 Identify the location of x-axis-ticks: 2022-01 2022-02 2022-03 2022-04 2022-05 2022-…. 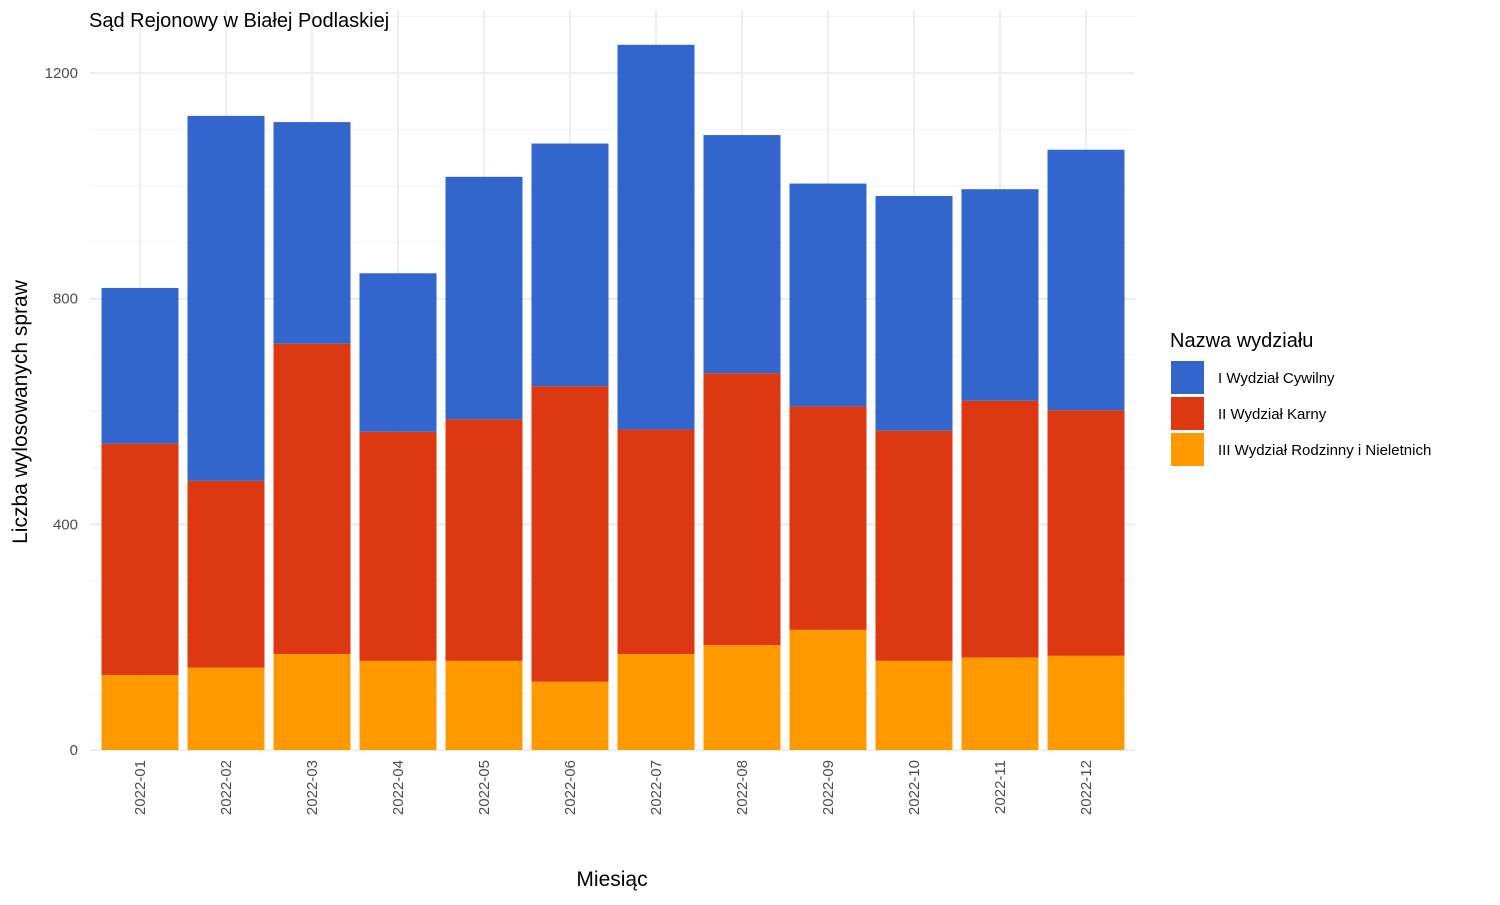
(613, 787).